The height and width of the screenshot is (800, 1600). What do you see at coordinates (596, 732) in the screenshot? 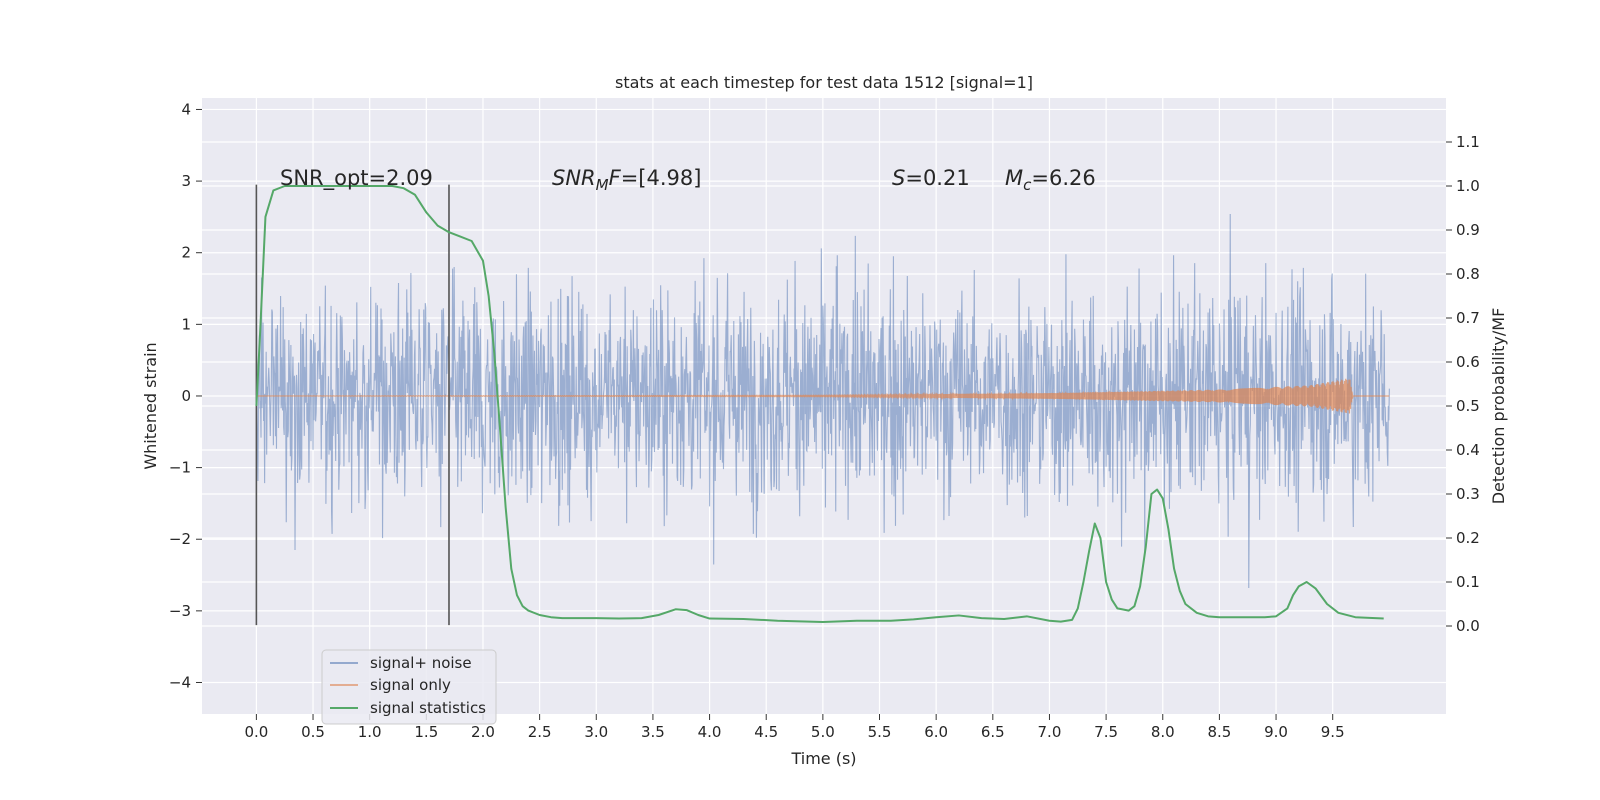
I see `x-tick-label: 3.0` at bounding box center [596, 732].